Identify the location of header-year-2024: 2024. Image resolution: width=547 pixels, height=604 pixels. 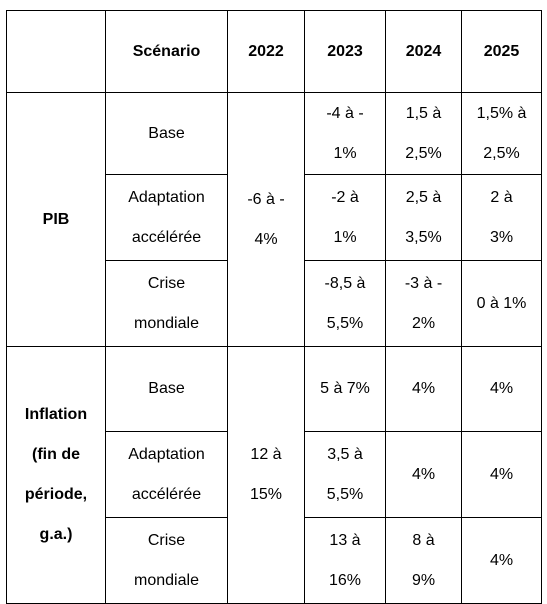
(423, 51).